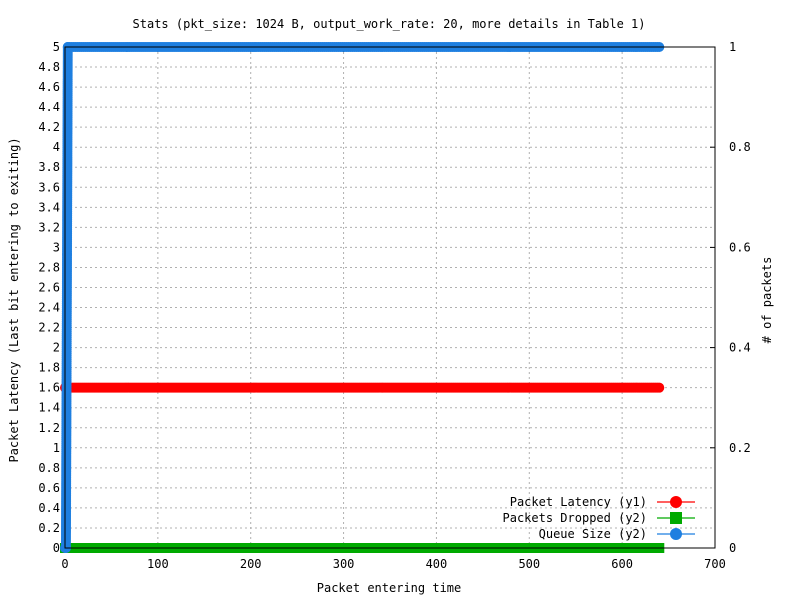  Describe the element at coordinates (767, 300) in the screenshot. I see `y2-axis-title: # of packets` at that location.